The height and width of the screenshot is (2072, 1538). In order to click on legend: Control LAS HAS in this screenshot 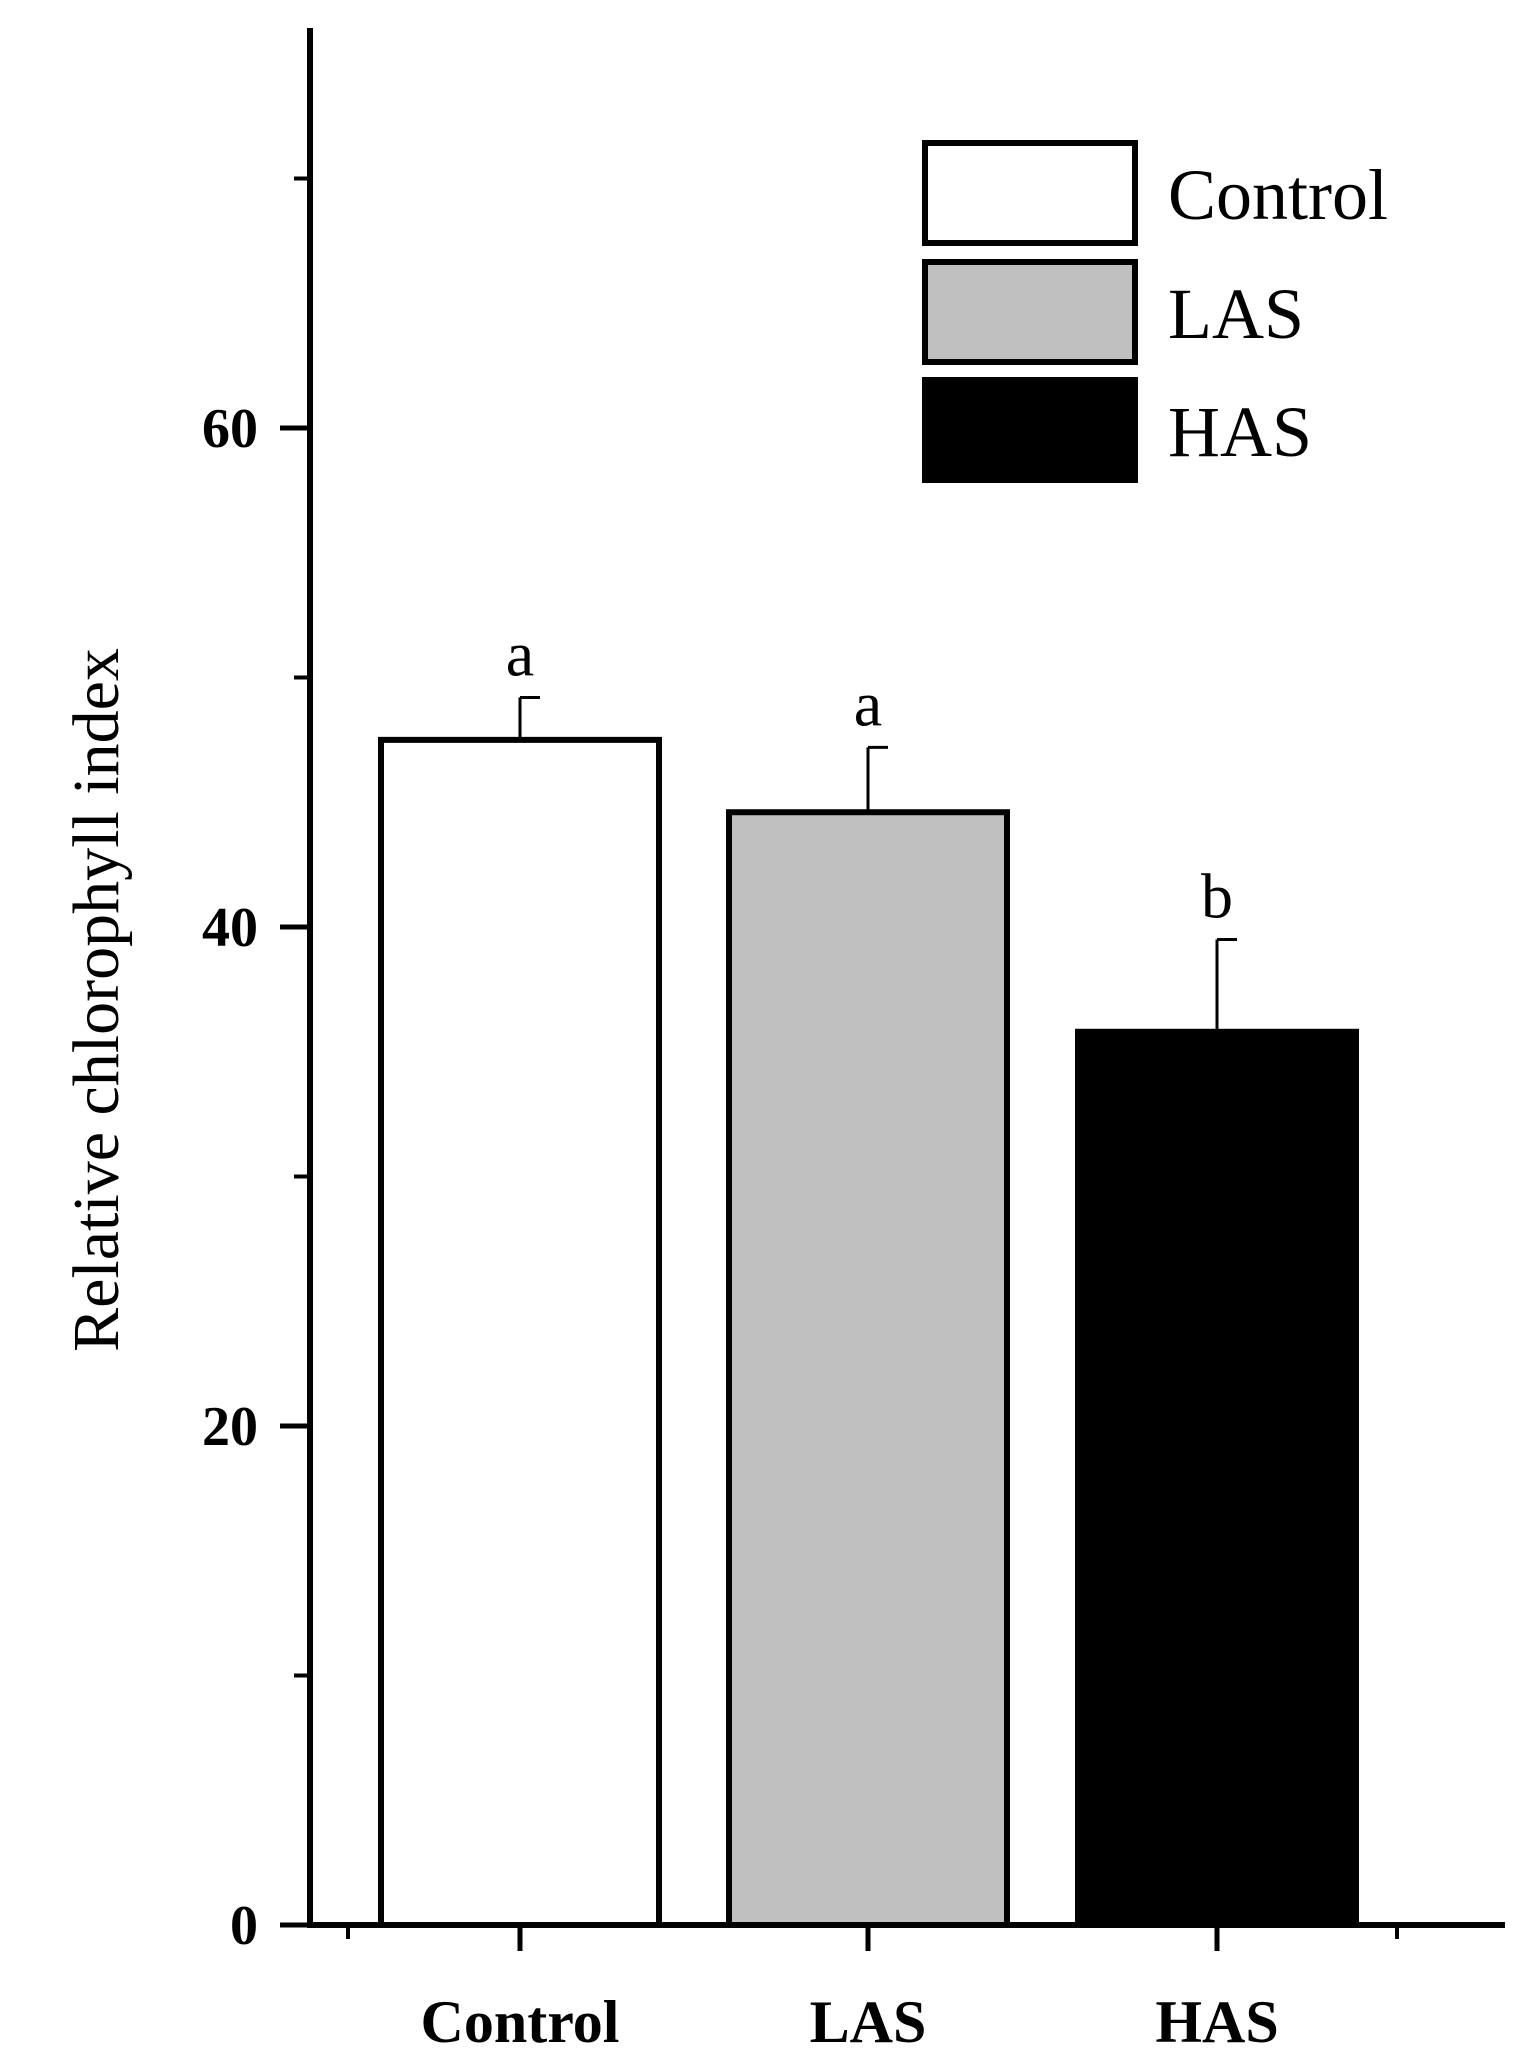, I will do `click(1155, 311)`.